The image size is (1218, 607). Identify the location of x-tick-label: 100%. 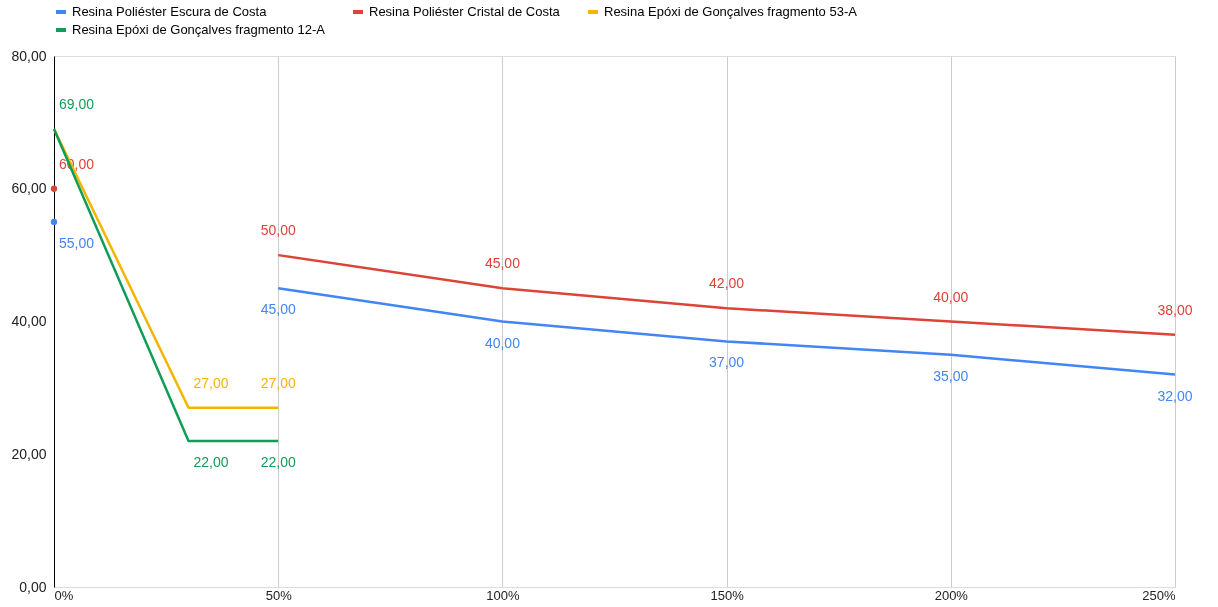
(503, 595).